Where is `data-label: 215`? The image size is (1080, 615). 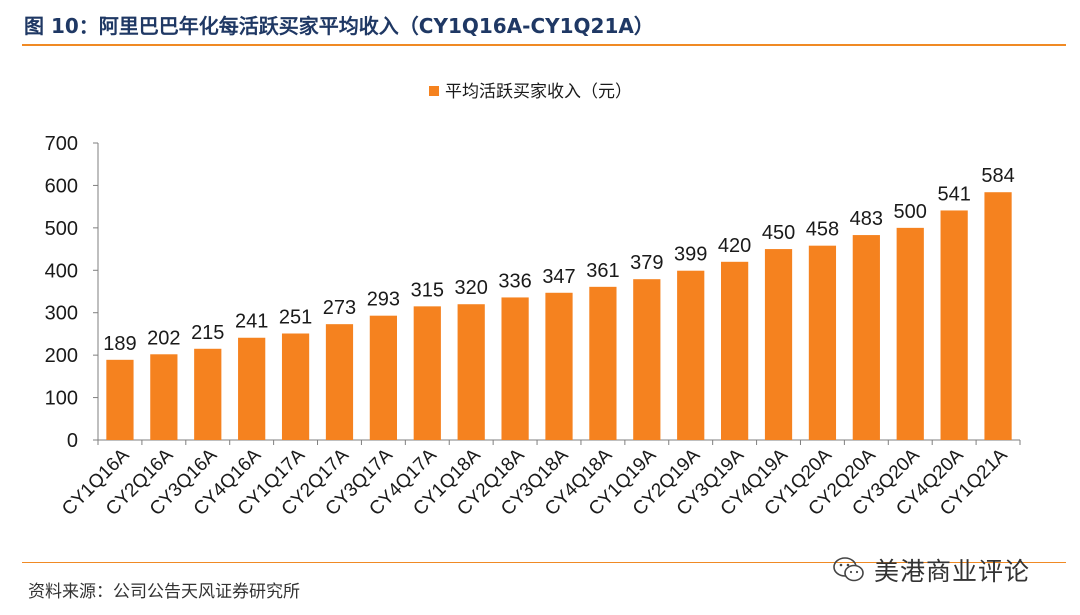
data-label: 215 is located at coordinates (207, 333).